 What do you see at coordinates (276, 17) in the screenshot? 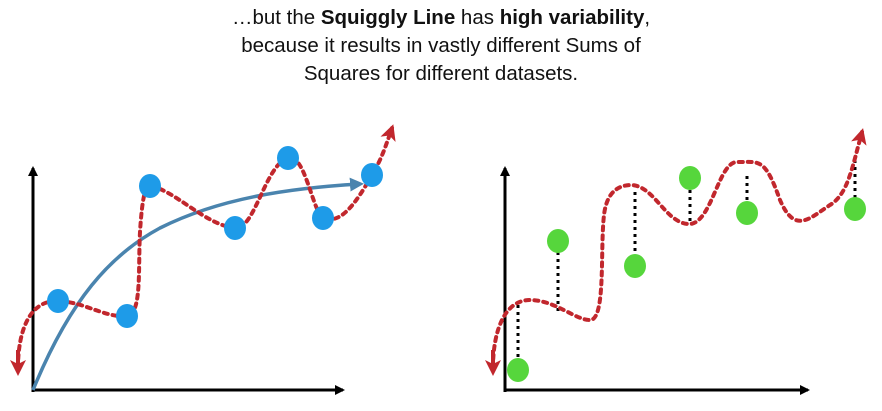
I see `caption-text: …but the` at bounding box center [276, 17].